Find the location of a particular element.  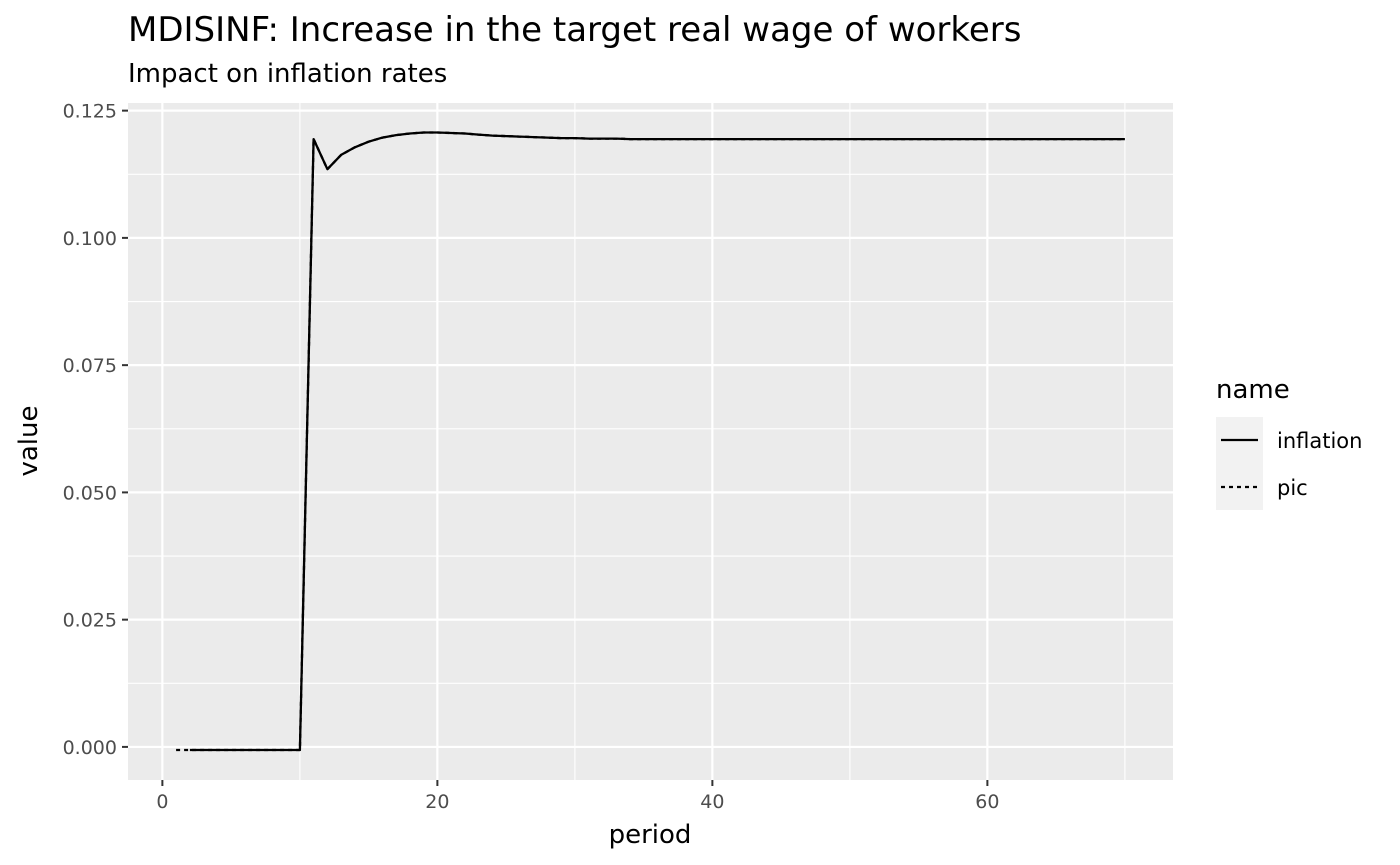

y-tick-label: 0.100 is located at coordinates (90, 239).